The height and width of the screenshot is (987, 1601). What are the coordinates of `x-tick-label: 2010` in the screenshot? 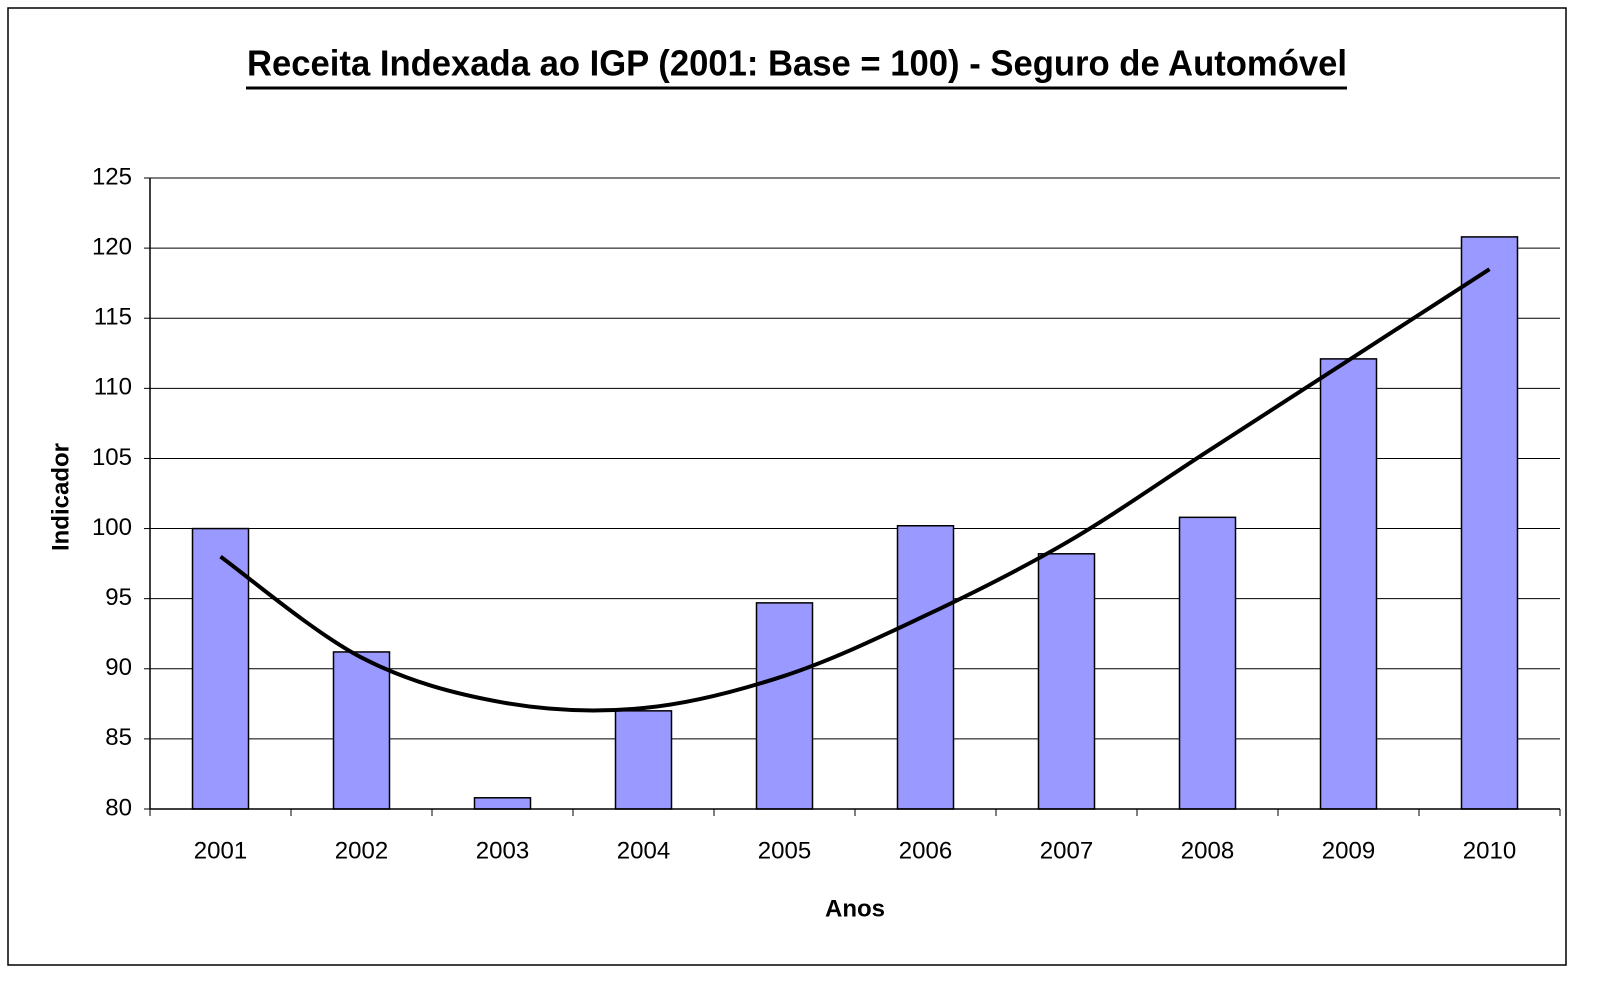 It's located at (1489, 850).